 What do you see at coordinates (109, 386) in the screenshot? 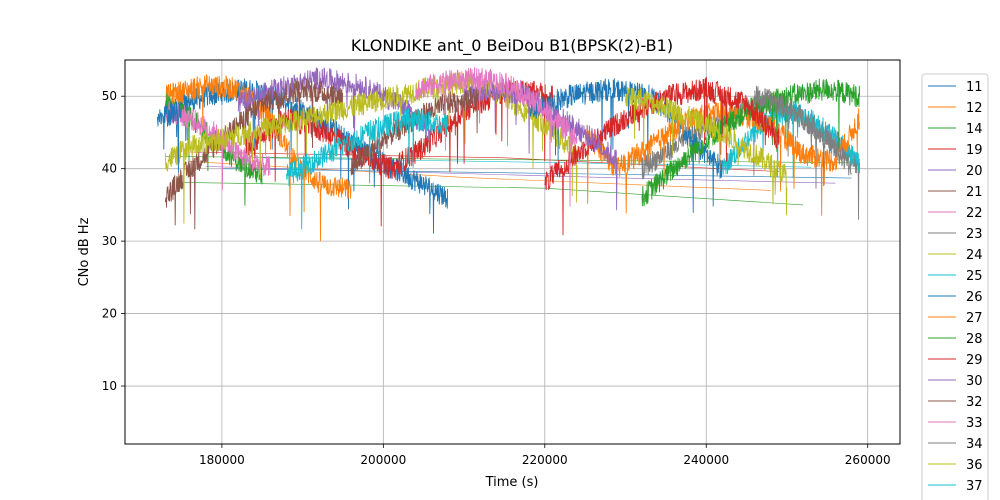
I see `y-tick-label: 10` at bounding box center [109, 386].